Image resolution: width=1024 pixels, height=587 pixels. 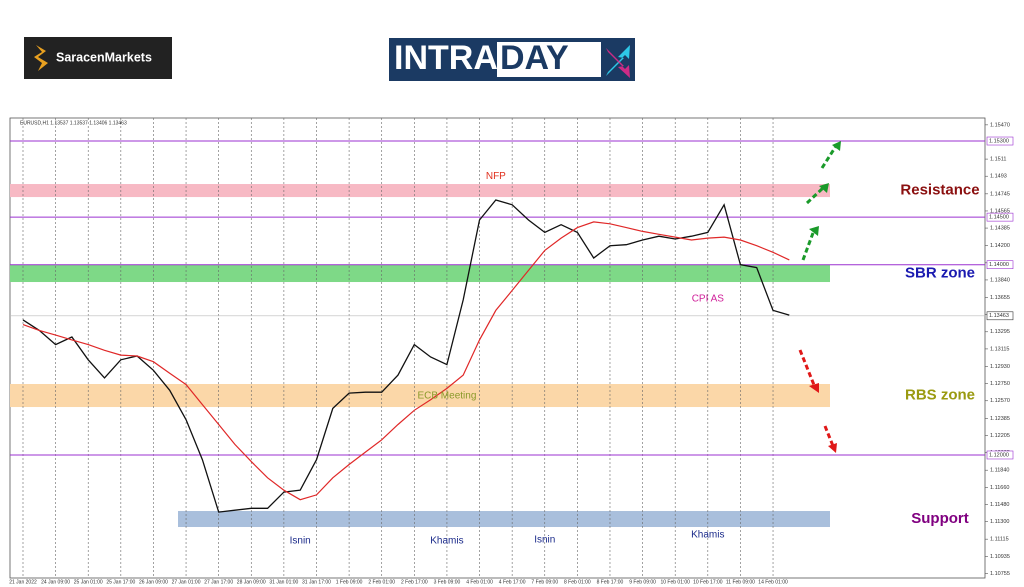 I want to click on y-tick-label: 1.12385, so click(x=1000, y=419).